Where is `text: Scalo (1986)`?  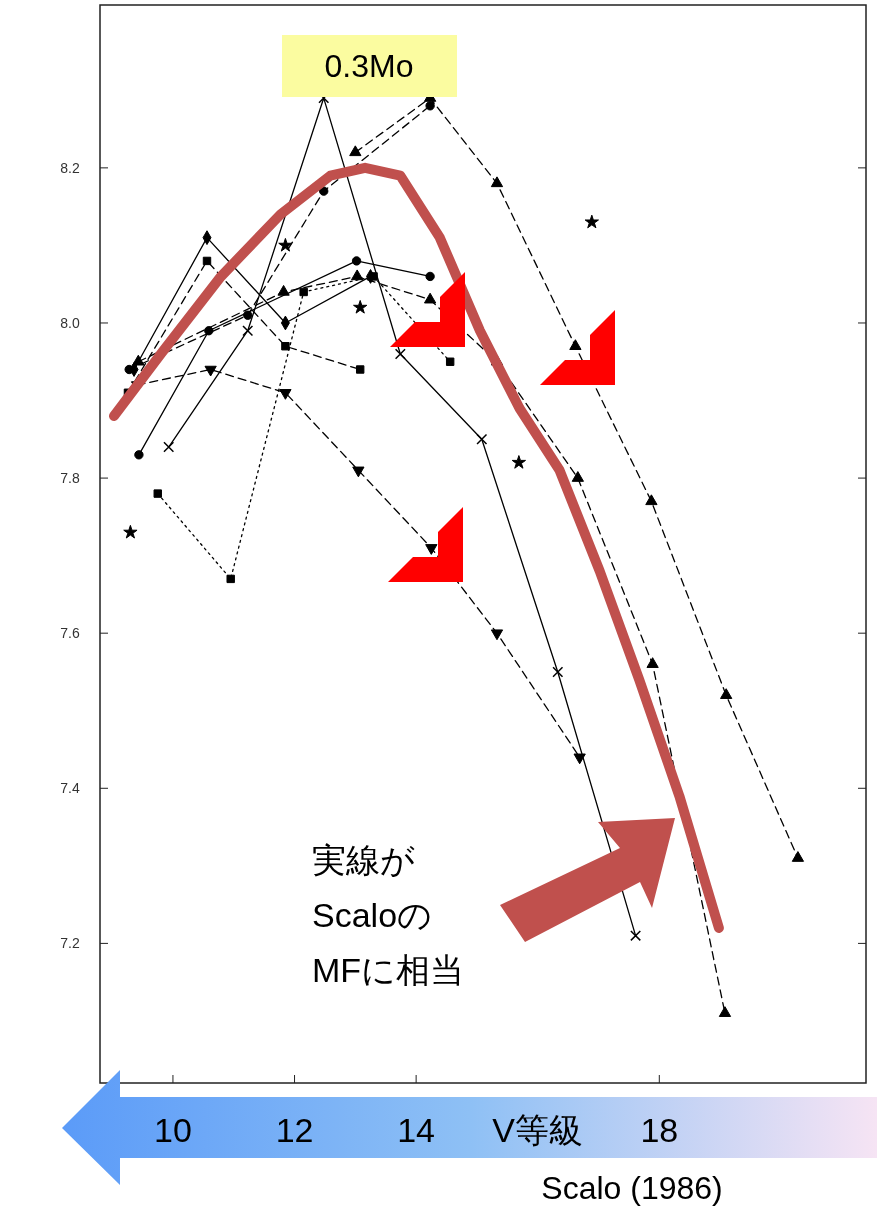 text: Scalo (1986) is located at coordinates (632, 1188).